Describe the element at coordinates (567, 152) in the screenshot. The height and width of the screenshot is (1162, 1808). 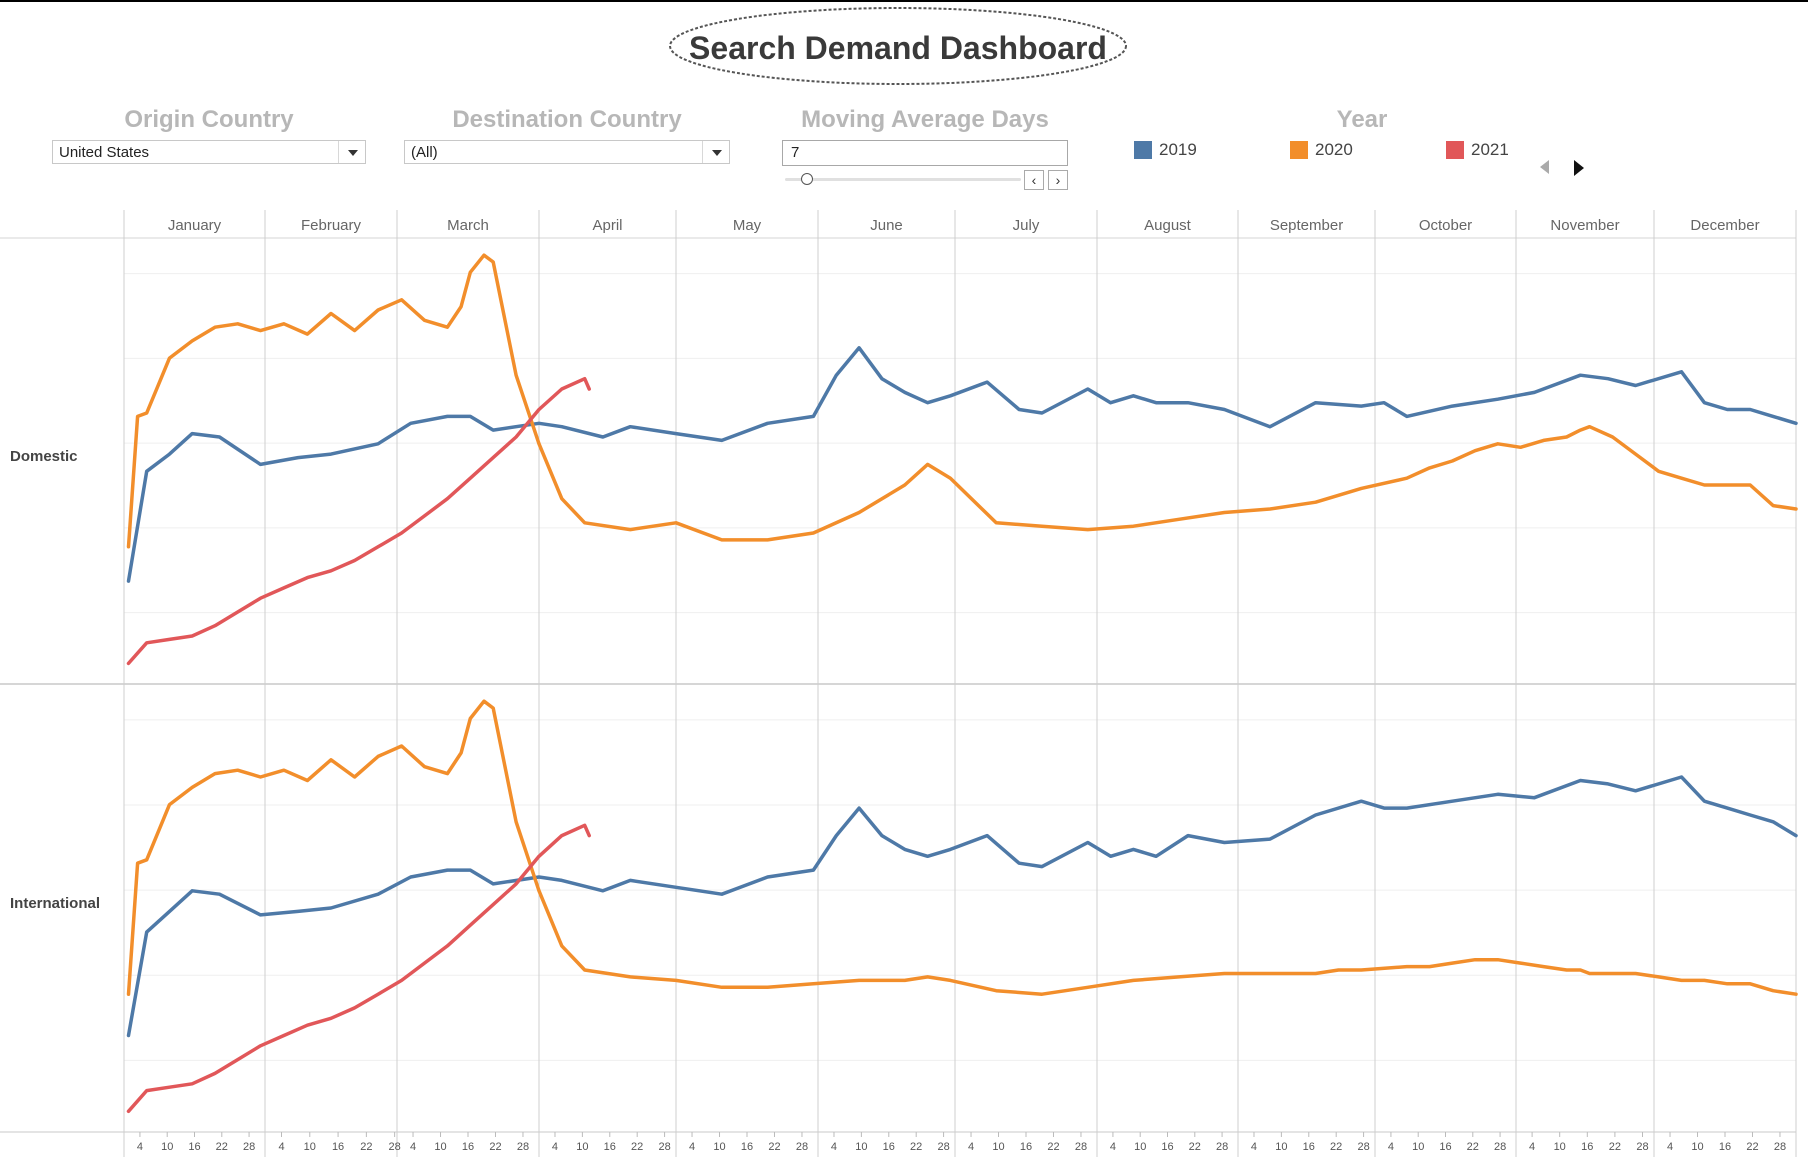
I see `destination-country-dropdown: (All)` at that location.